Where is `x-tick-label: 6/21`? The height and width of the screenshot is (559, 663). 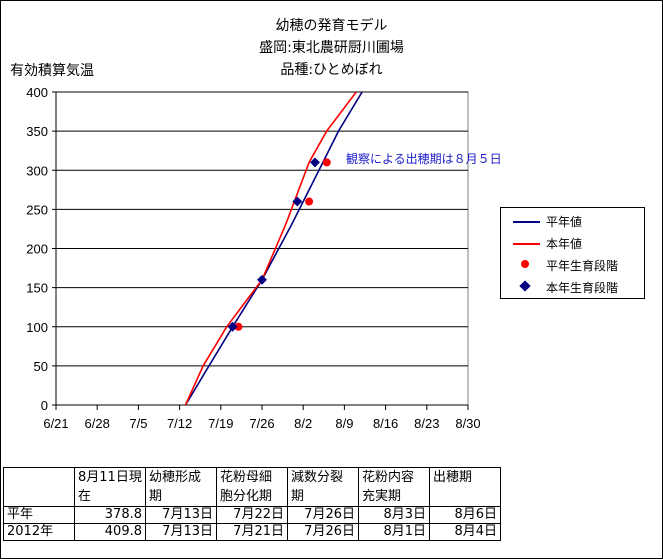 x-tick-label: 6/21 is located at coordinates (55, 423).